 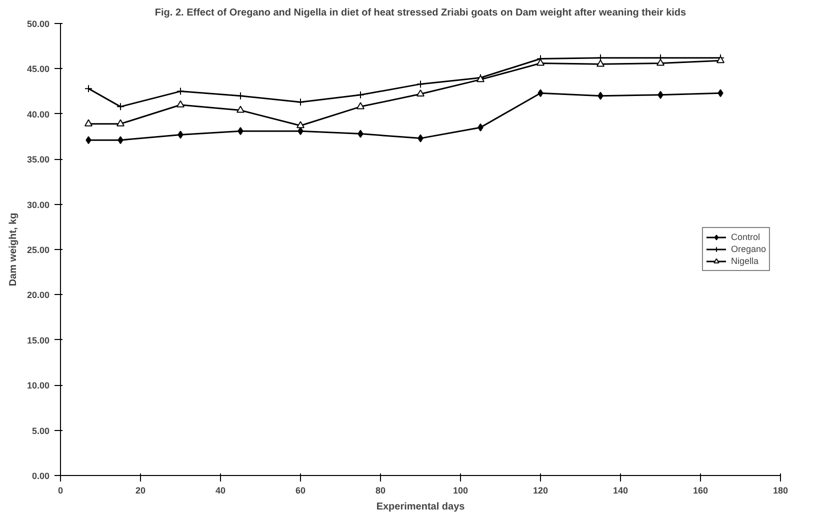 I want to click on y-tick-label: 50.00, so click(x=38, y=24).